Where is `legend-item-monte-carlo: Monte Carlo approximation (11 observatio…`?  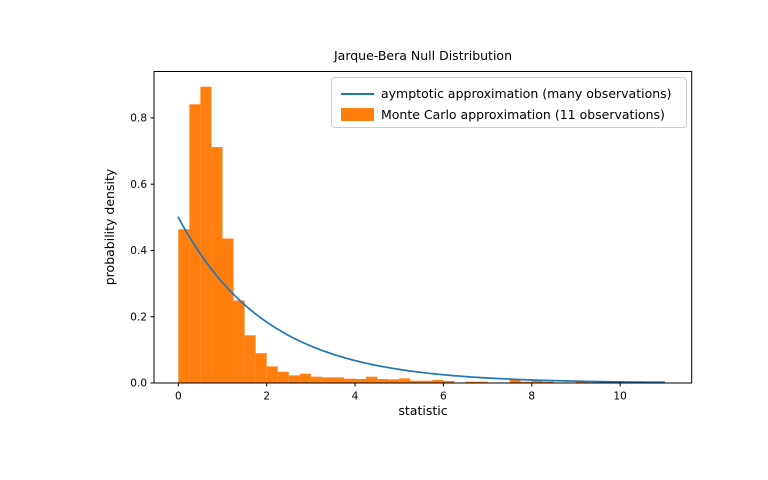 legend-item-monte-carlo: Monte Carlo approximation (11 observatio… is located at coordinates (509, 114).